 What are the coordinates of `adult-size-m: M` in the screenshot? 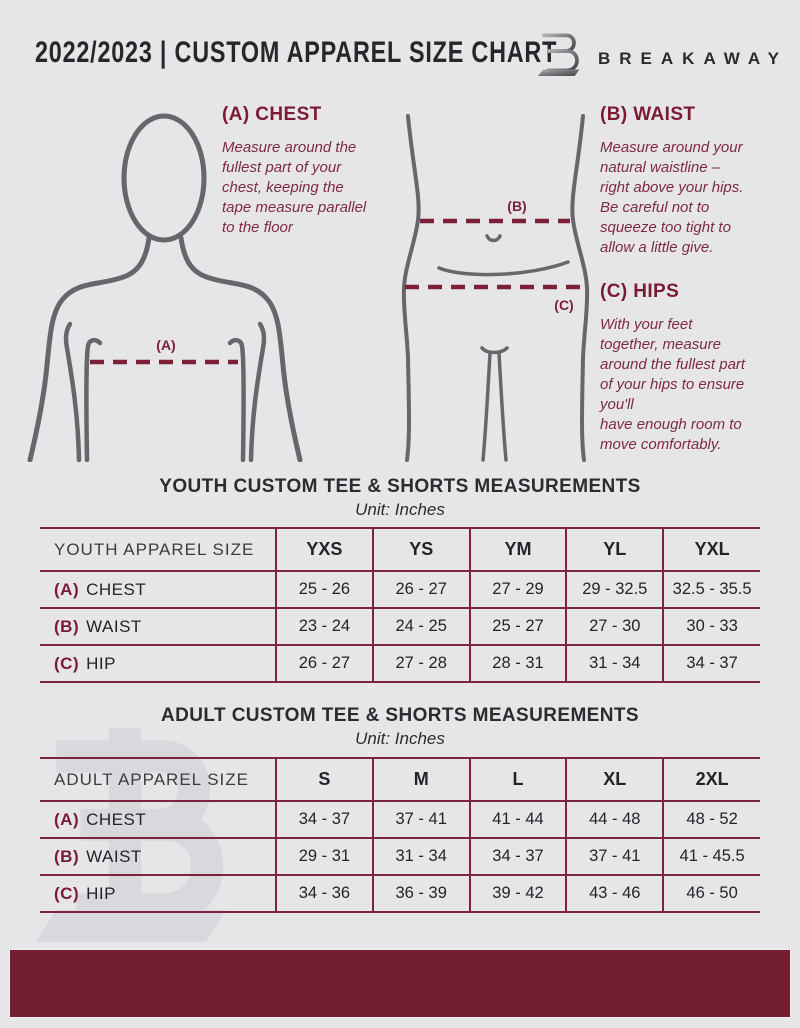 It's located at (420, 780).